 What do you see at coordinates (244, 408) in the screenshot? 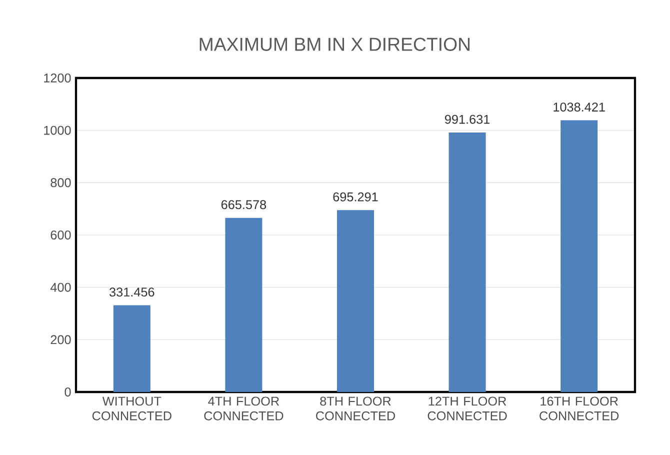
I see `x-tick-label: 4TH FLOOR CONNECTED` at bounding box center [244, 408].